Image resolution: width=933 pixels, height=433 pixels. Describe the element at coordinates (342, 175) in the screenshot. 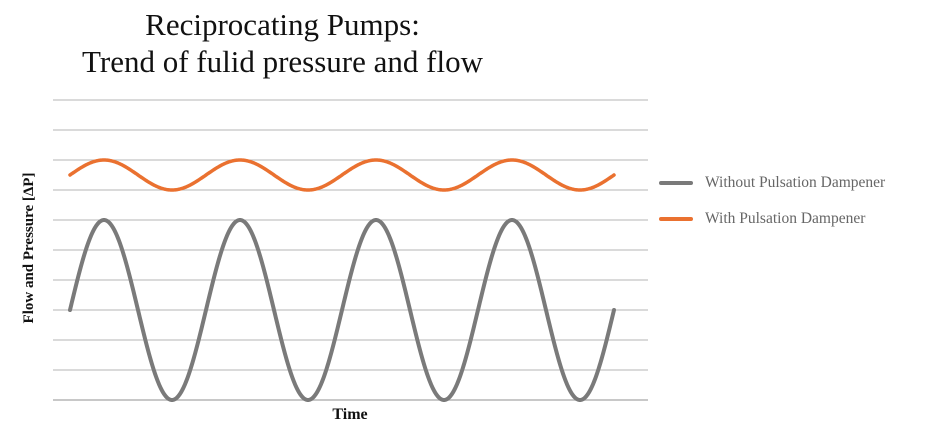

I see `series-line-with-dampener` at that location.